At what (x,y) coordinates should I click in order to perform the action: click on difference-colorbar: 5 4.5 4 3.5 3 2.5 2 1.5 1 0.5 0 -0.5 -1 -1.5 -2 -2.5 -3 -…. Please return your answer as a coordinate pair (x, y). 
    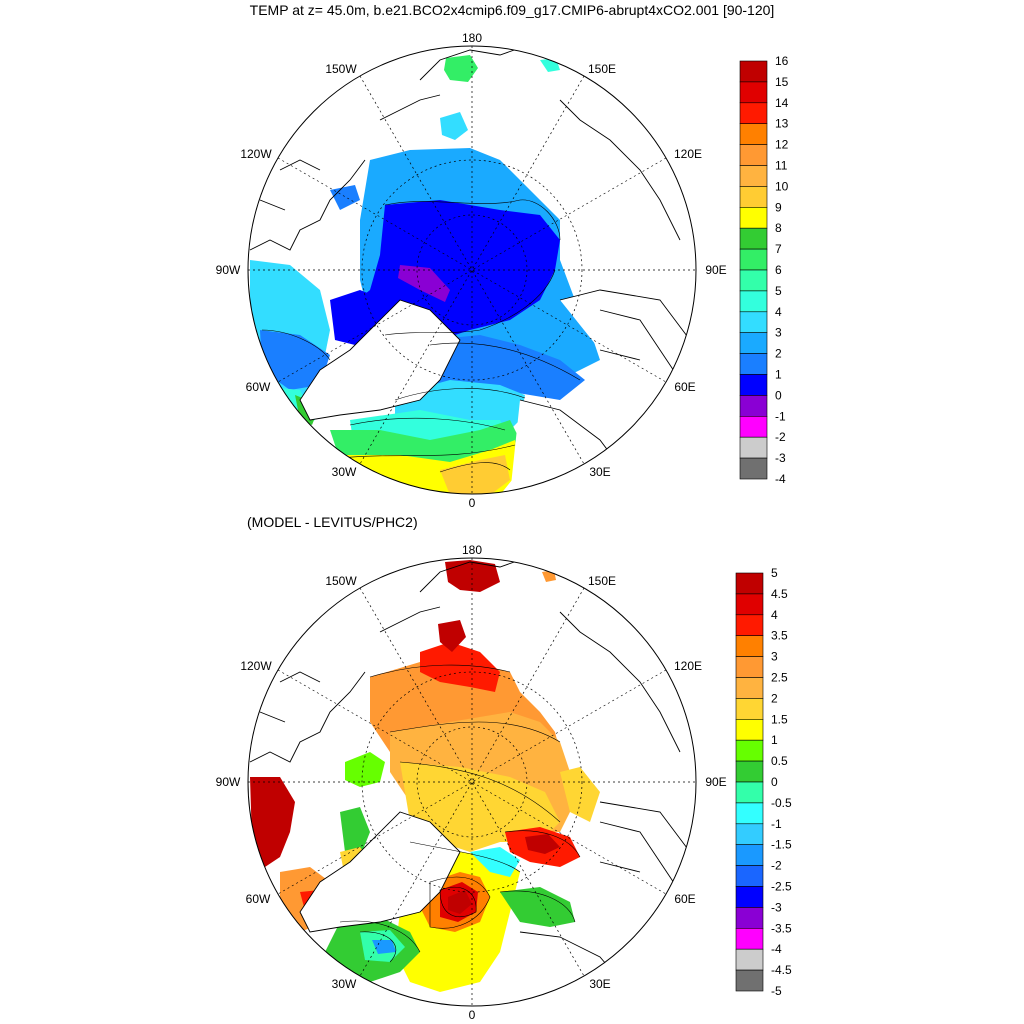
    Looking at the image, I should click on (763, 782).